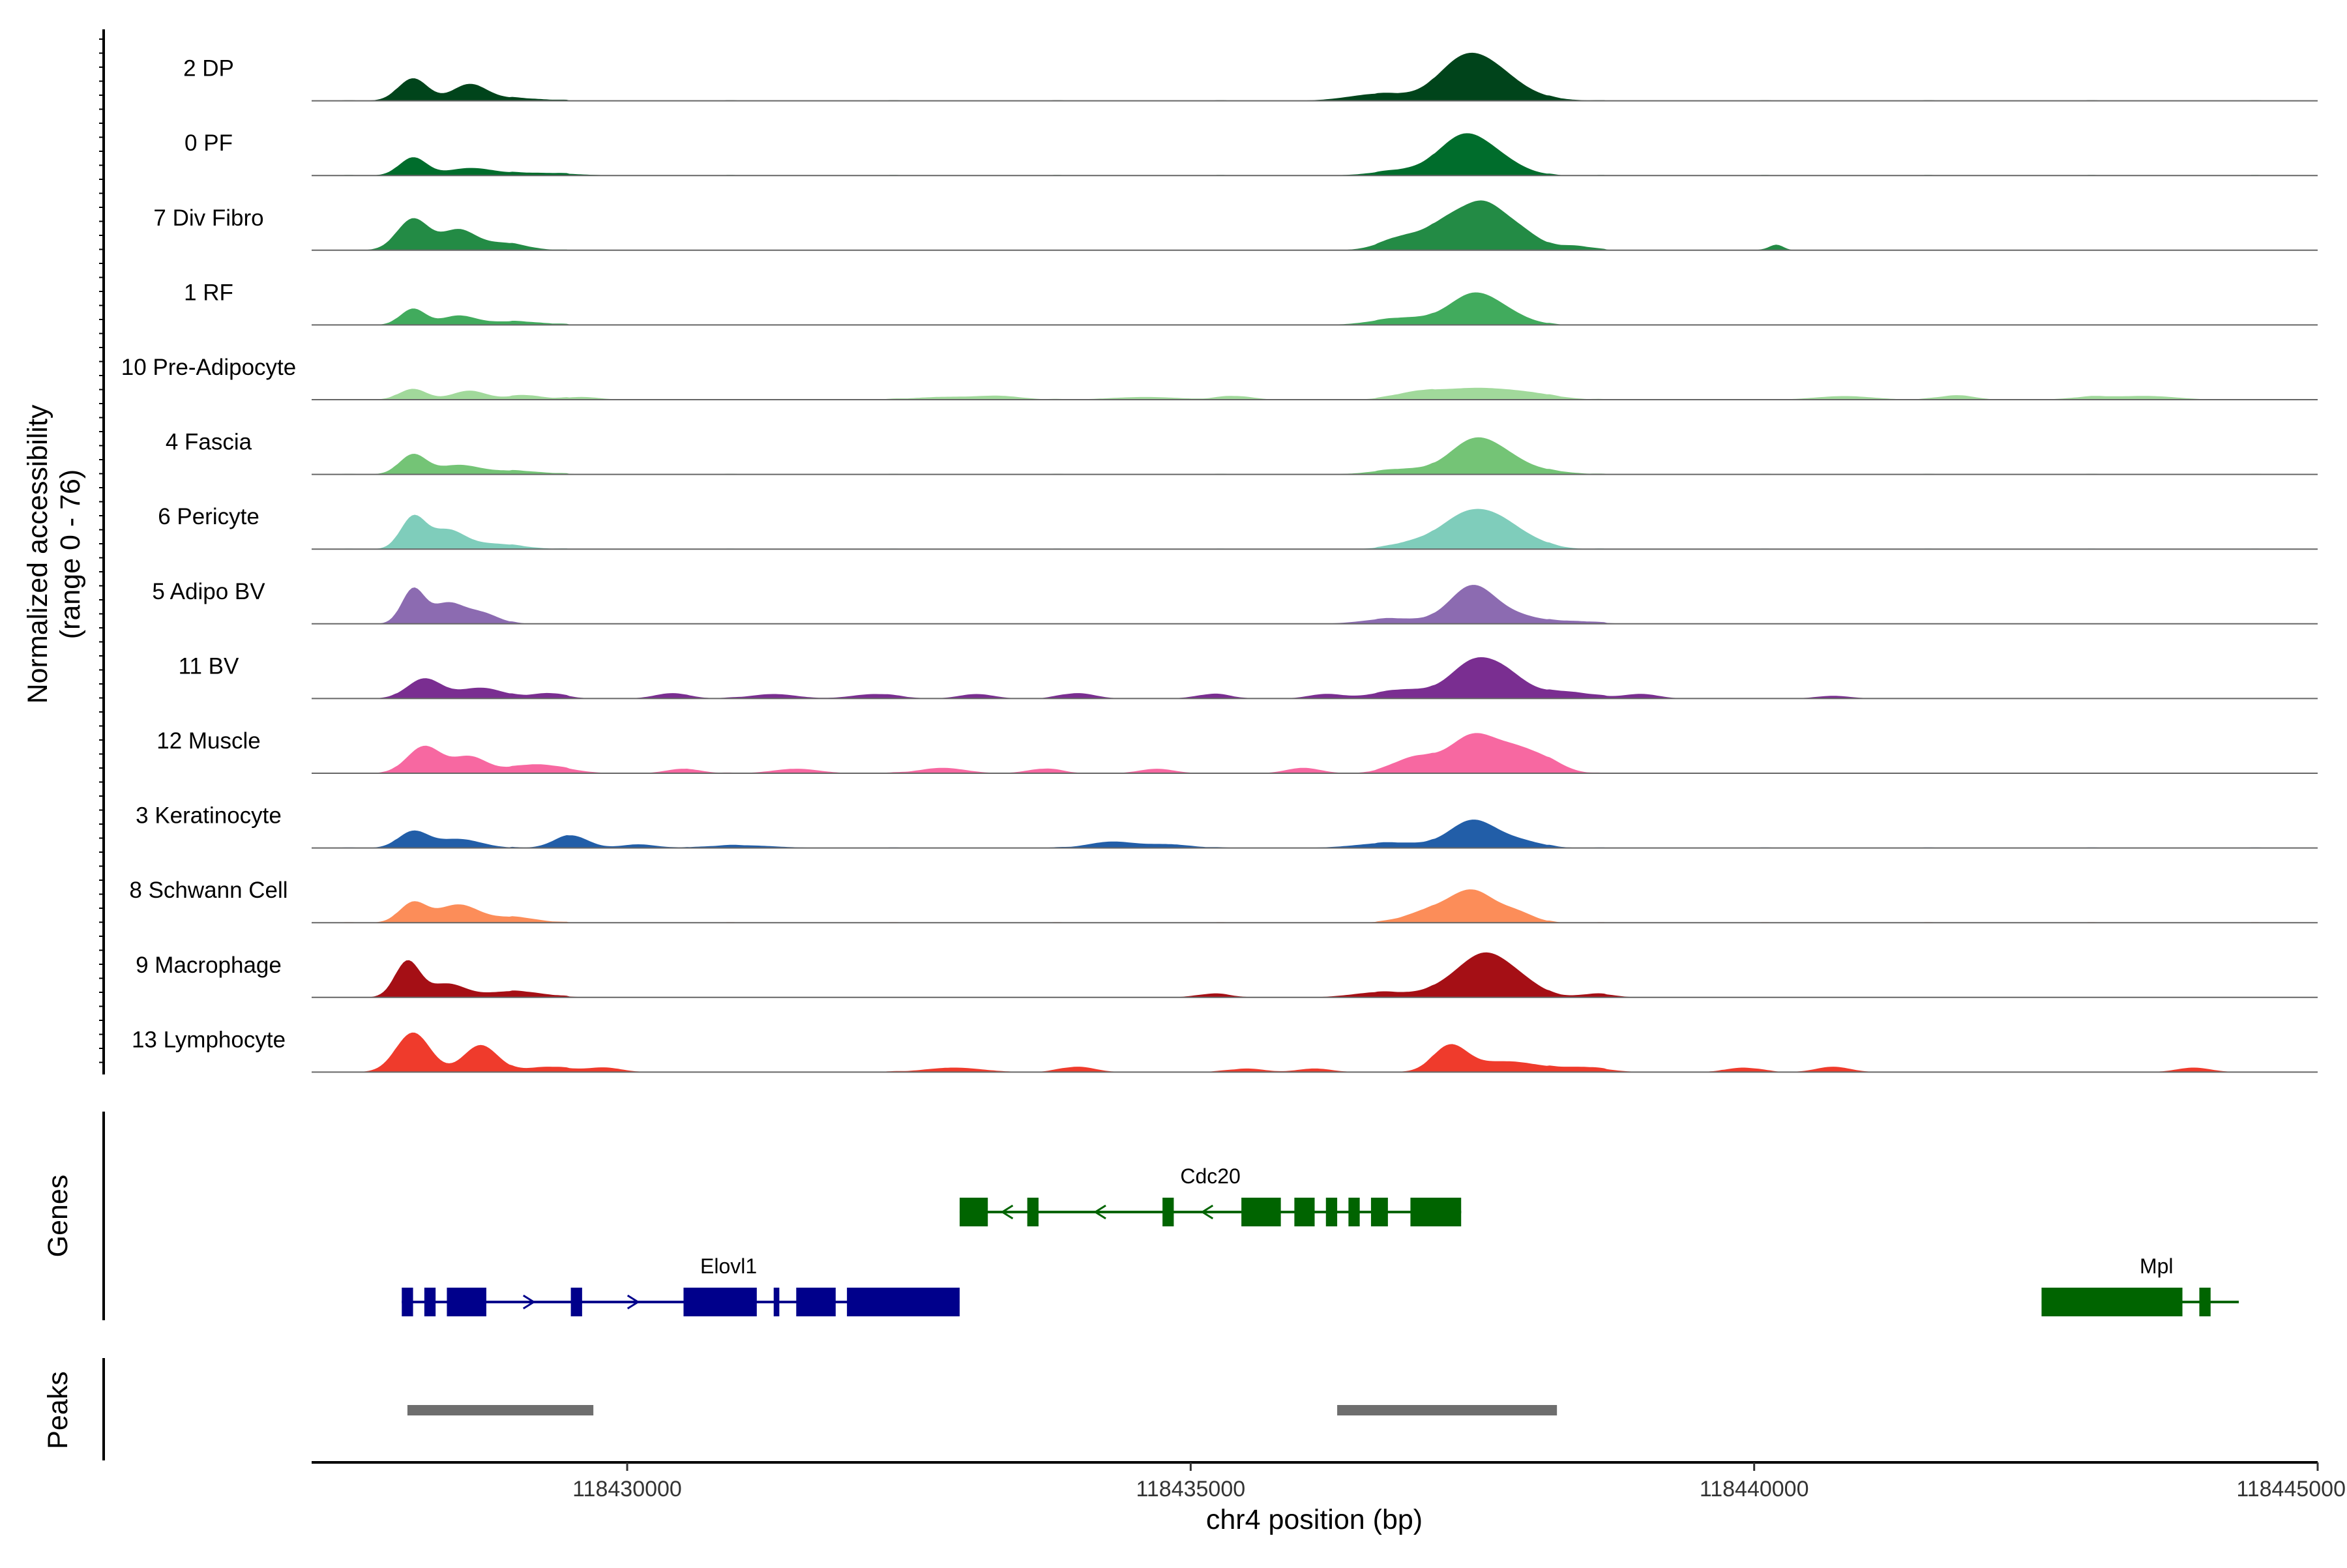 This screenshot has width=2347, height=1568. I want to click on track-0: 2 DP, so click(1250, 77).